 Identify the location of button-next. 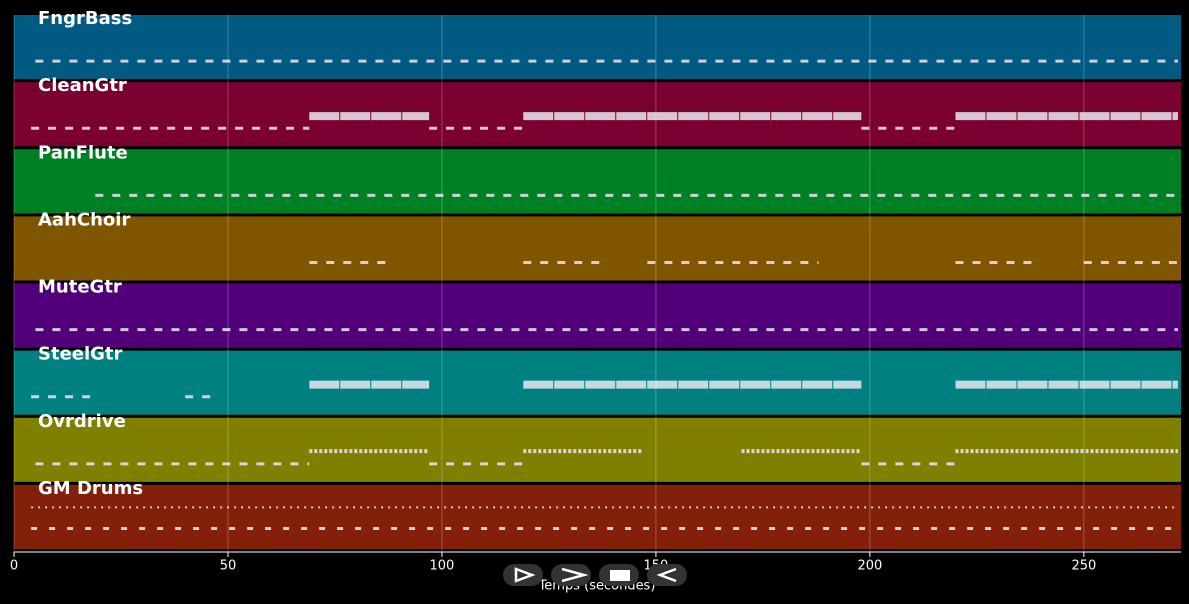
(667, 575).